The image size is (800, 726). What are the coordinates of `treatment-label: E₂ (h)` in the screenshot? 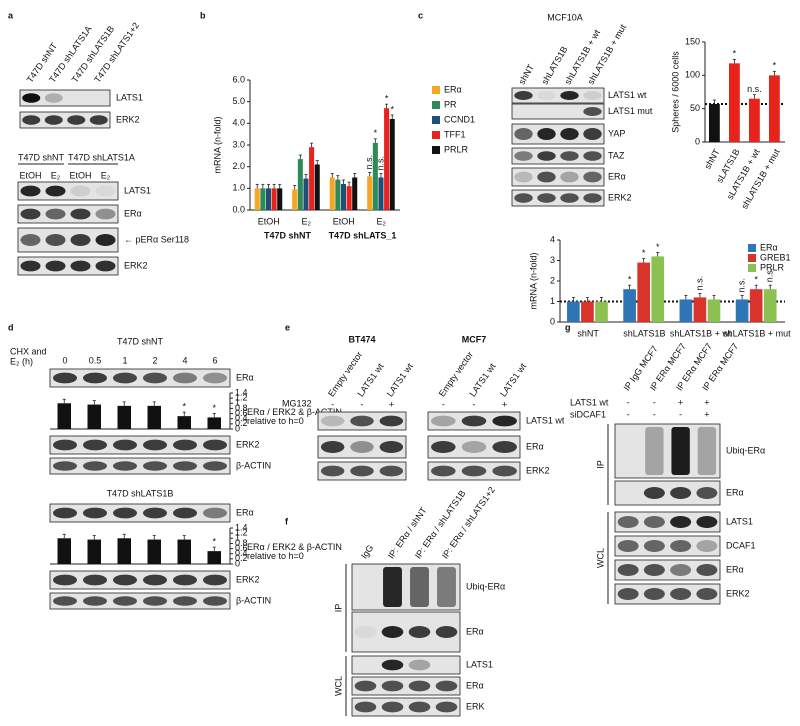 It's located at (21, 361).